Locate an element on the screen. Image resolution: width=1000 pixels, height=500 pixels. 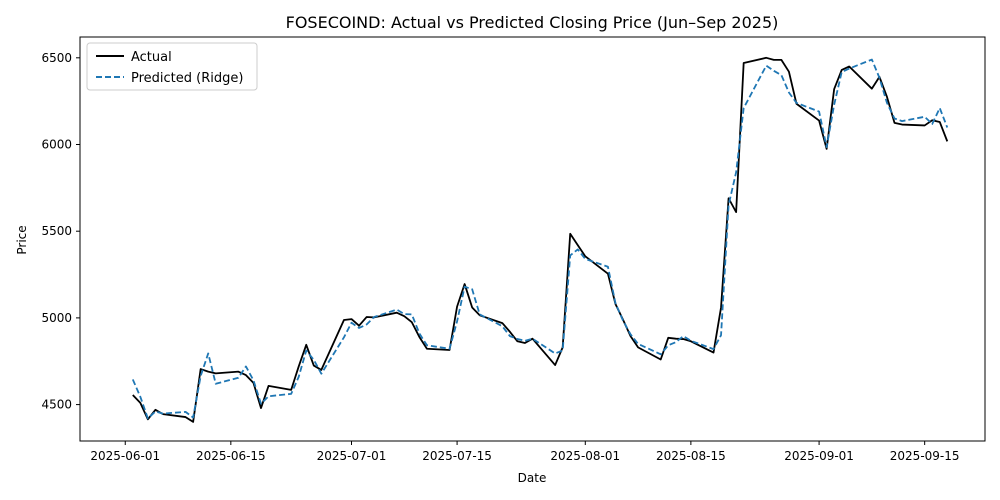
legend-label-predicted: Predicted (Ridge) is located at coordinates (187, 78).